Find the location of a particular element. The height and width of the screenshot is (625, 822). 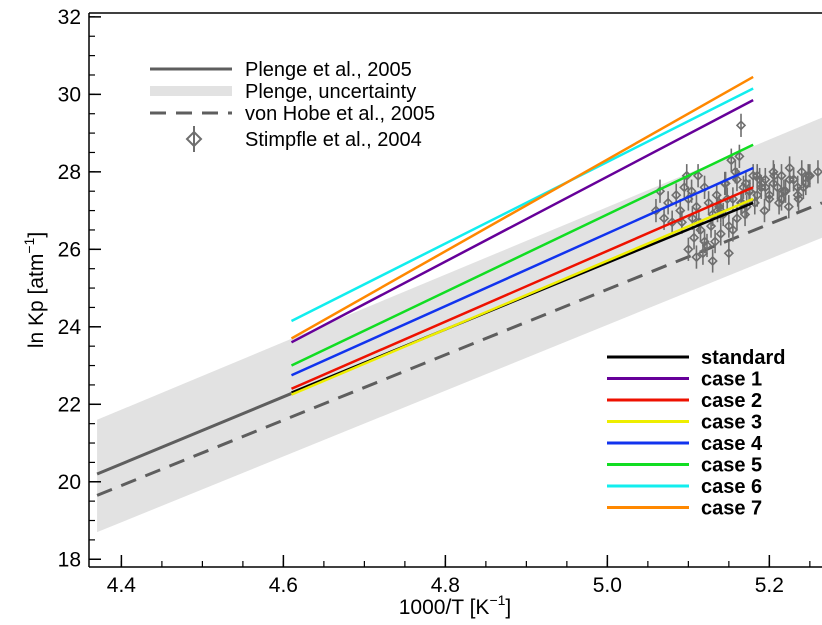

y-tick-label: 20 is located at coordinates (69, 482).